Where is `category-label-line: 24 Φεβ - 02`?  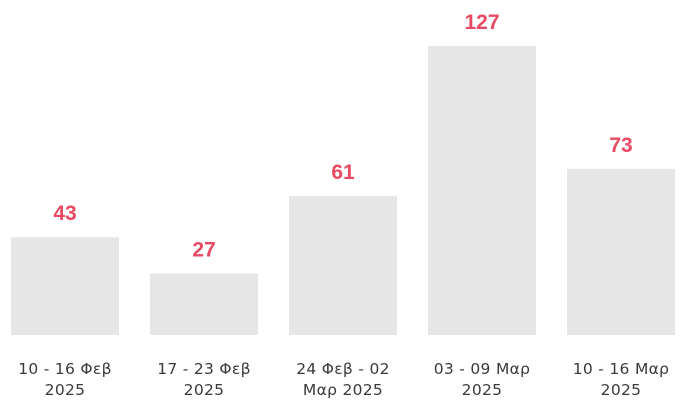
category-label-line: 24 Φεβ - 02 is located at coordinates (343, 369).